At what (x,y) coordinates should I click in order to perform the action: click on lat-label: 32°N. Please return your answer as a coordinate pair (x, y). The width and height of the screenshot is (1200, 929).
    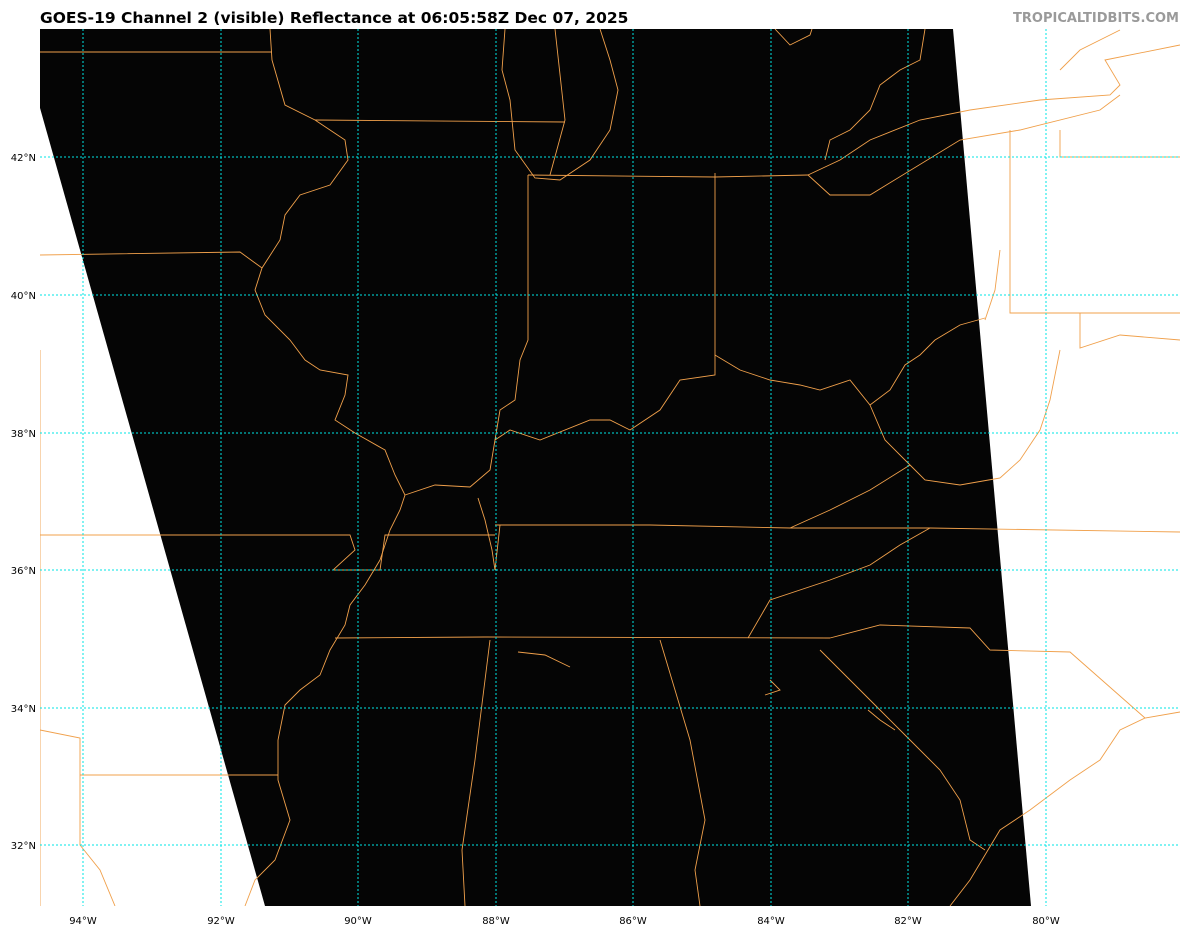
    Looking at the image, I should click on (23, 846).